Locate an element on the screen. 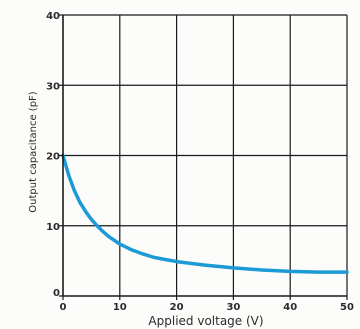 The image size is (360, 329). y-tick-label-1: 10 is located at coordinates (53, 227).